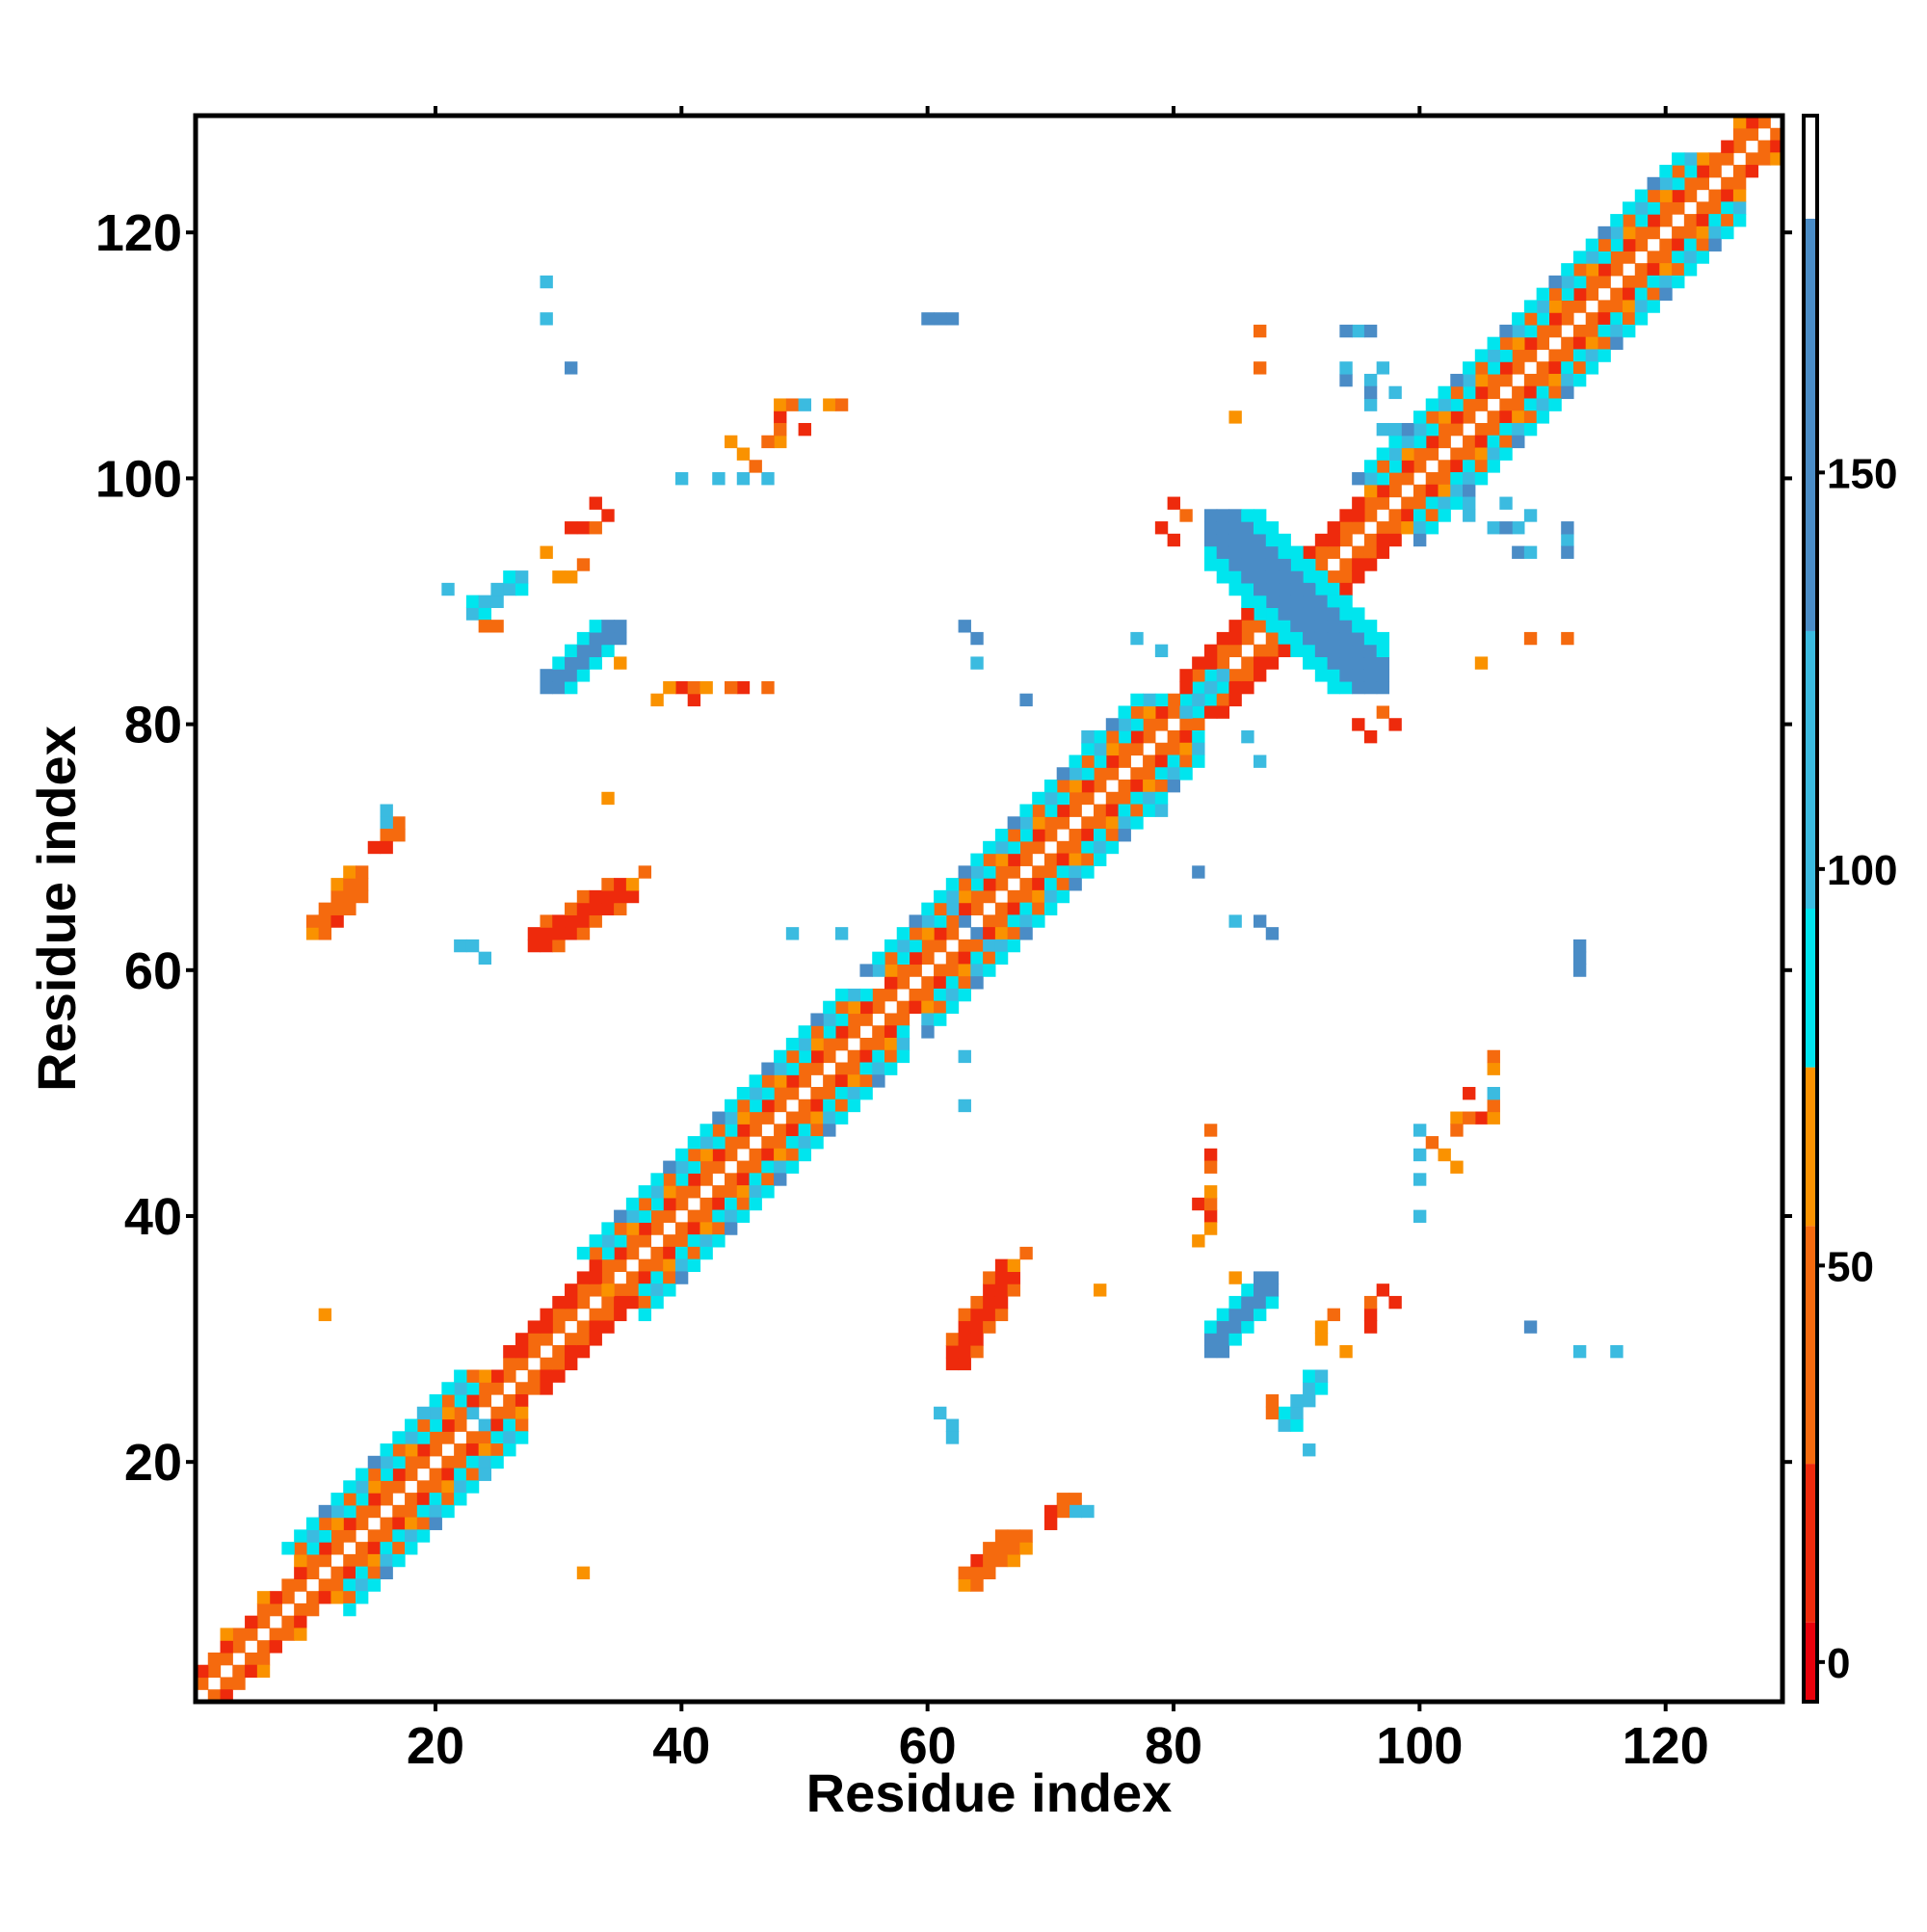  Describe the element at coordinates (56, 909) in the screenshot. I see `y-axis-label: Residue index` at that location.